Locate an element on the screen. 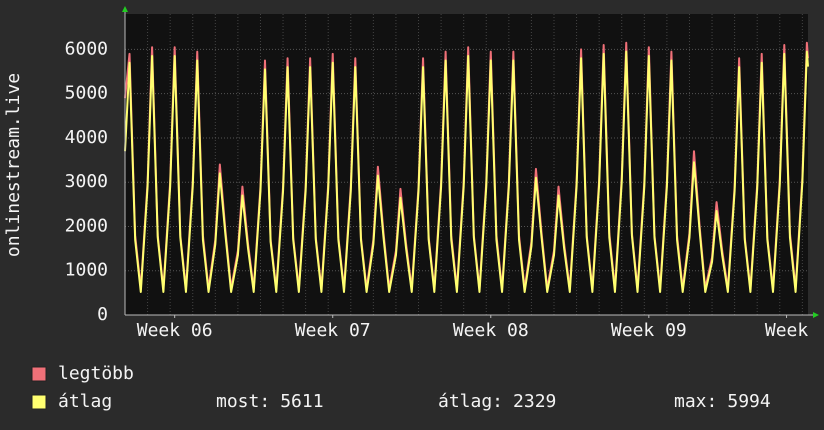 The width and height of the screenshot is (824, 430). x-tick-label: Week 08 is located at coordinates (491, 330).